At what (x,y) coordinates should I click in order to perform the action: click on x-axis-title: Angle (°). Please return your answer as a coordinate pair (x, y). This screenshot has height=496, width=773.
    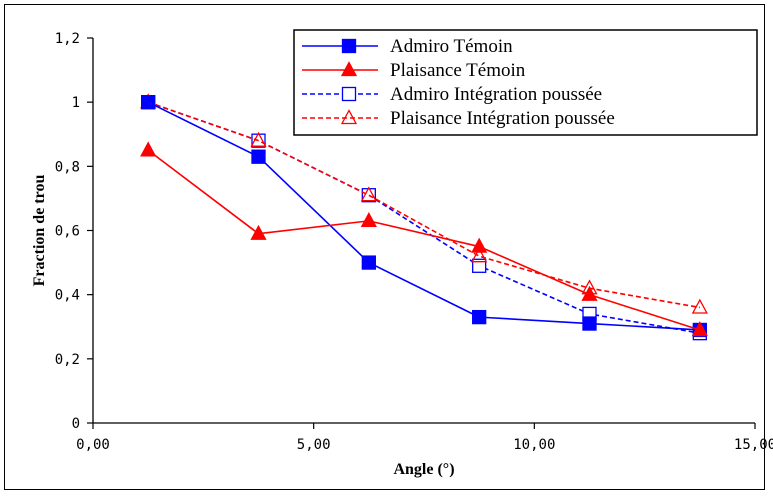
    Looking at the image, I should click on (423, 469).